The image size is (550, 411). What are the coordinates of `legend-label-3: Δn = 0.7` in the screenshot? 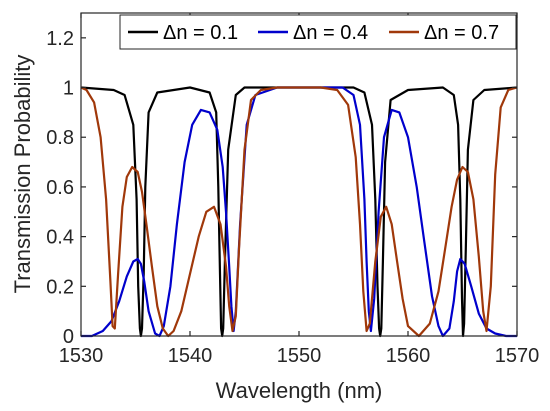 It's located at (461, 33).